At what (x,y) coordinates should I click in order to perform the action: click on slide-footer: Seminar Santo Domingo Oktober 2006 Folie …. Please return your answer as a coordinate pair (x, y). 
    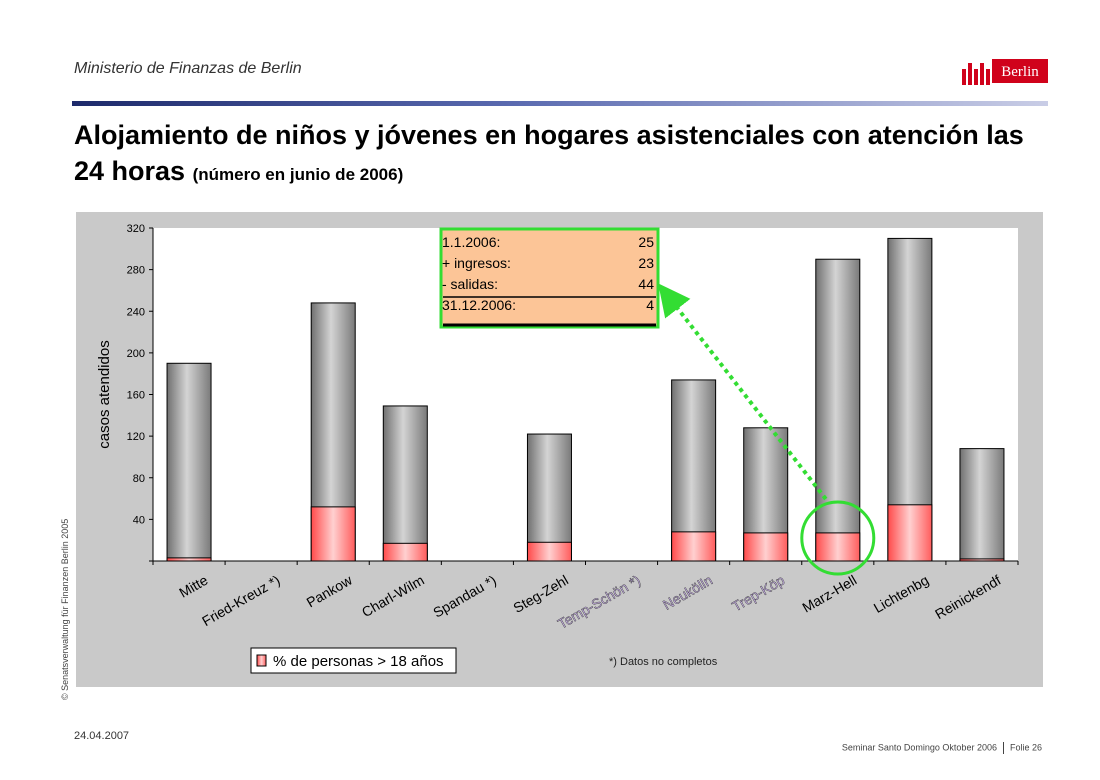
    Looking at the image, I should click on (942, 748).